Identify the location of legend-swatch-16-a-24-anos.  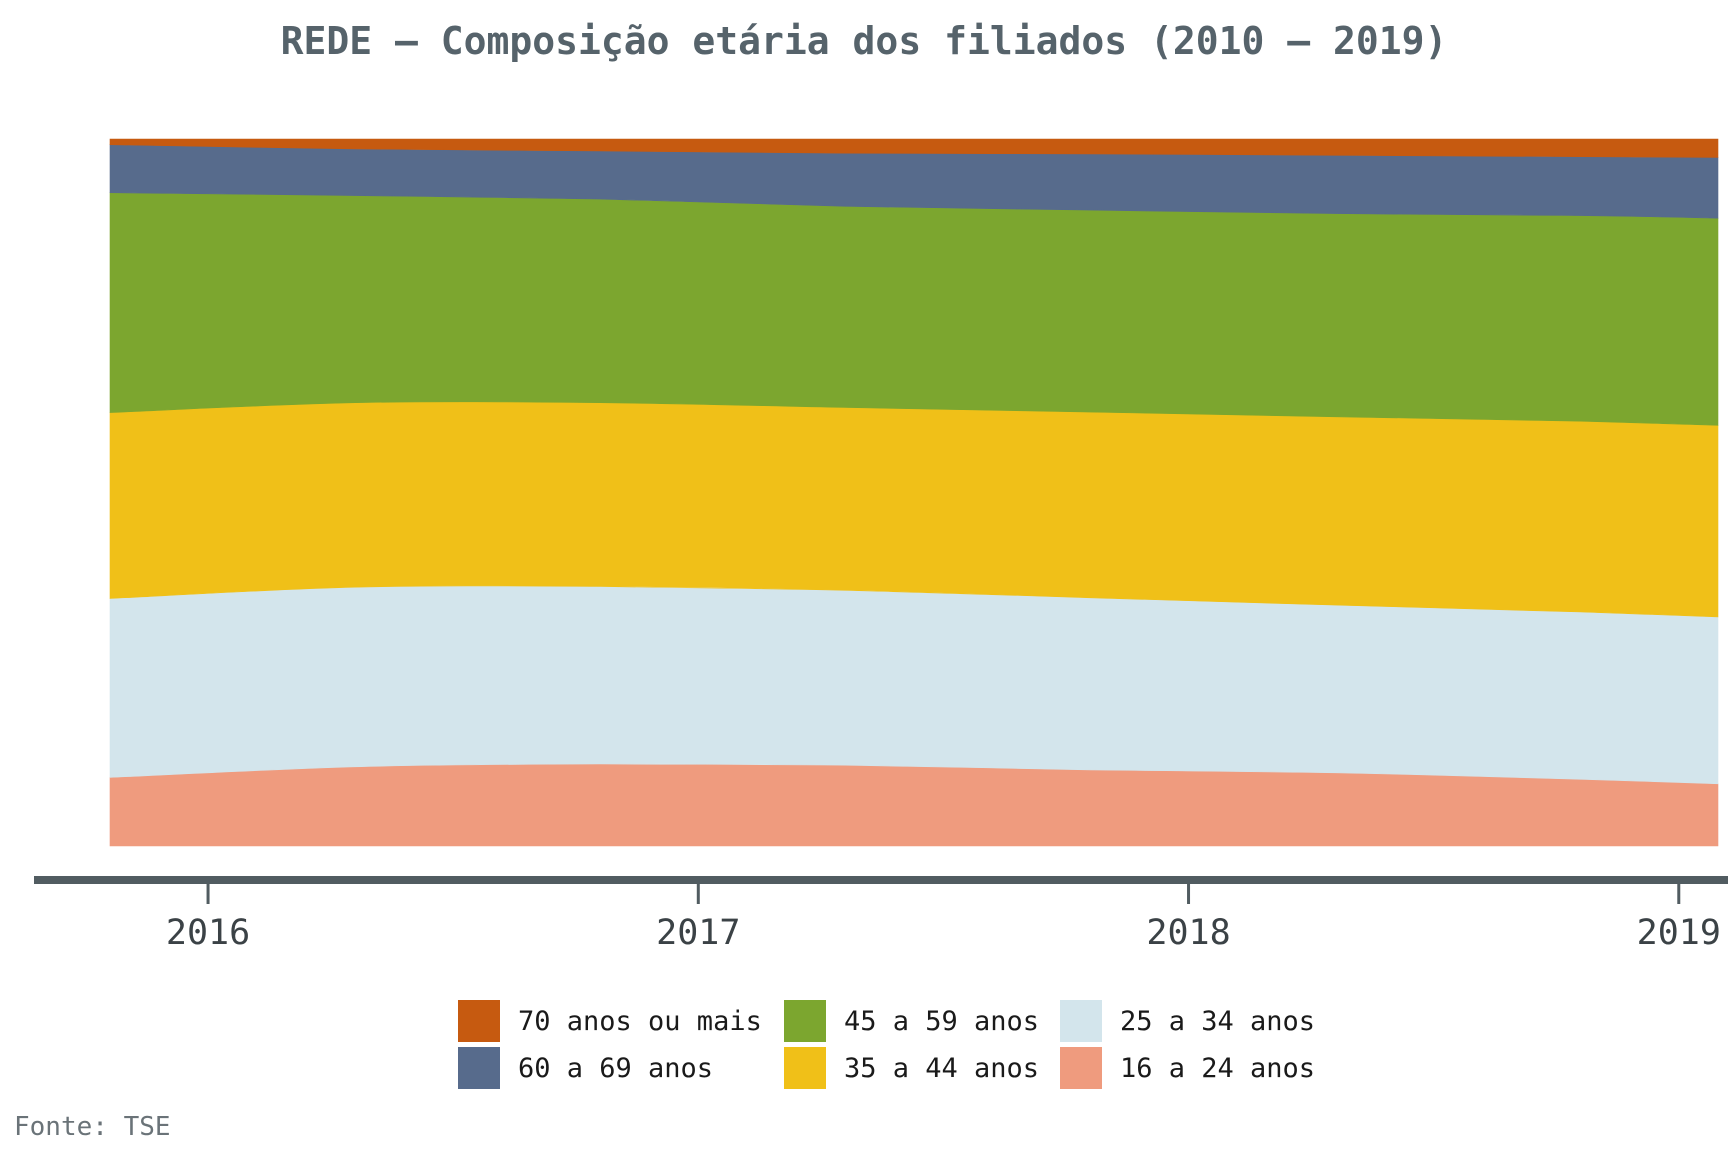
(1081, 1068).